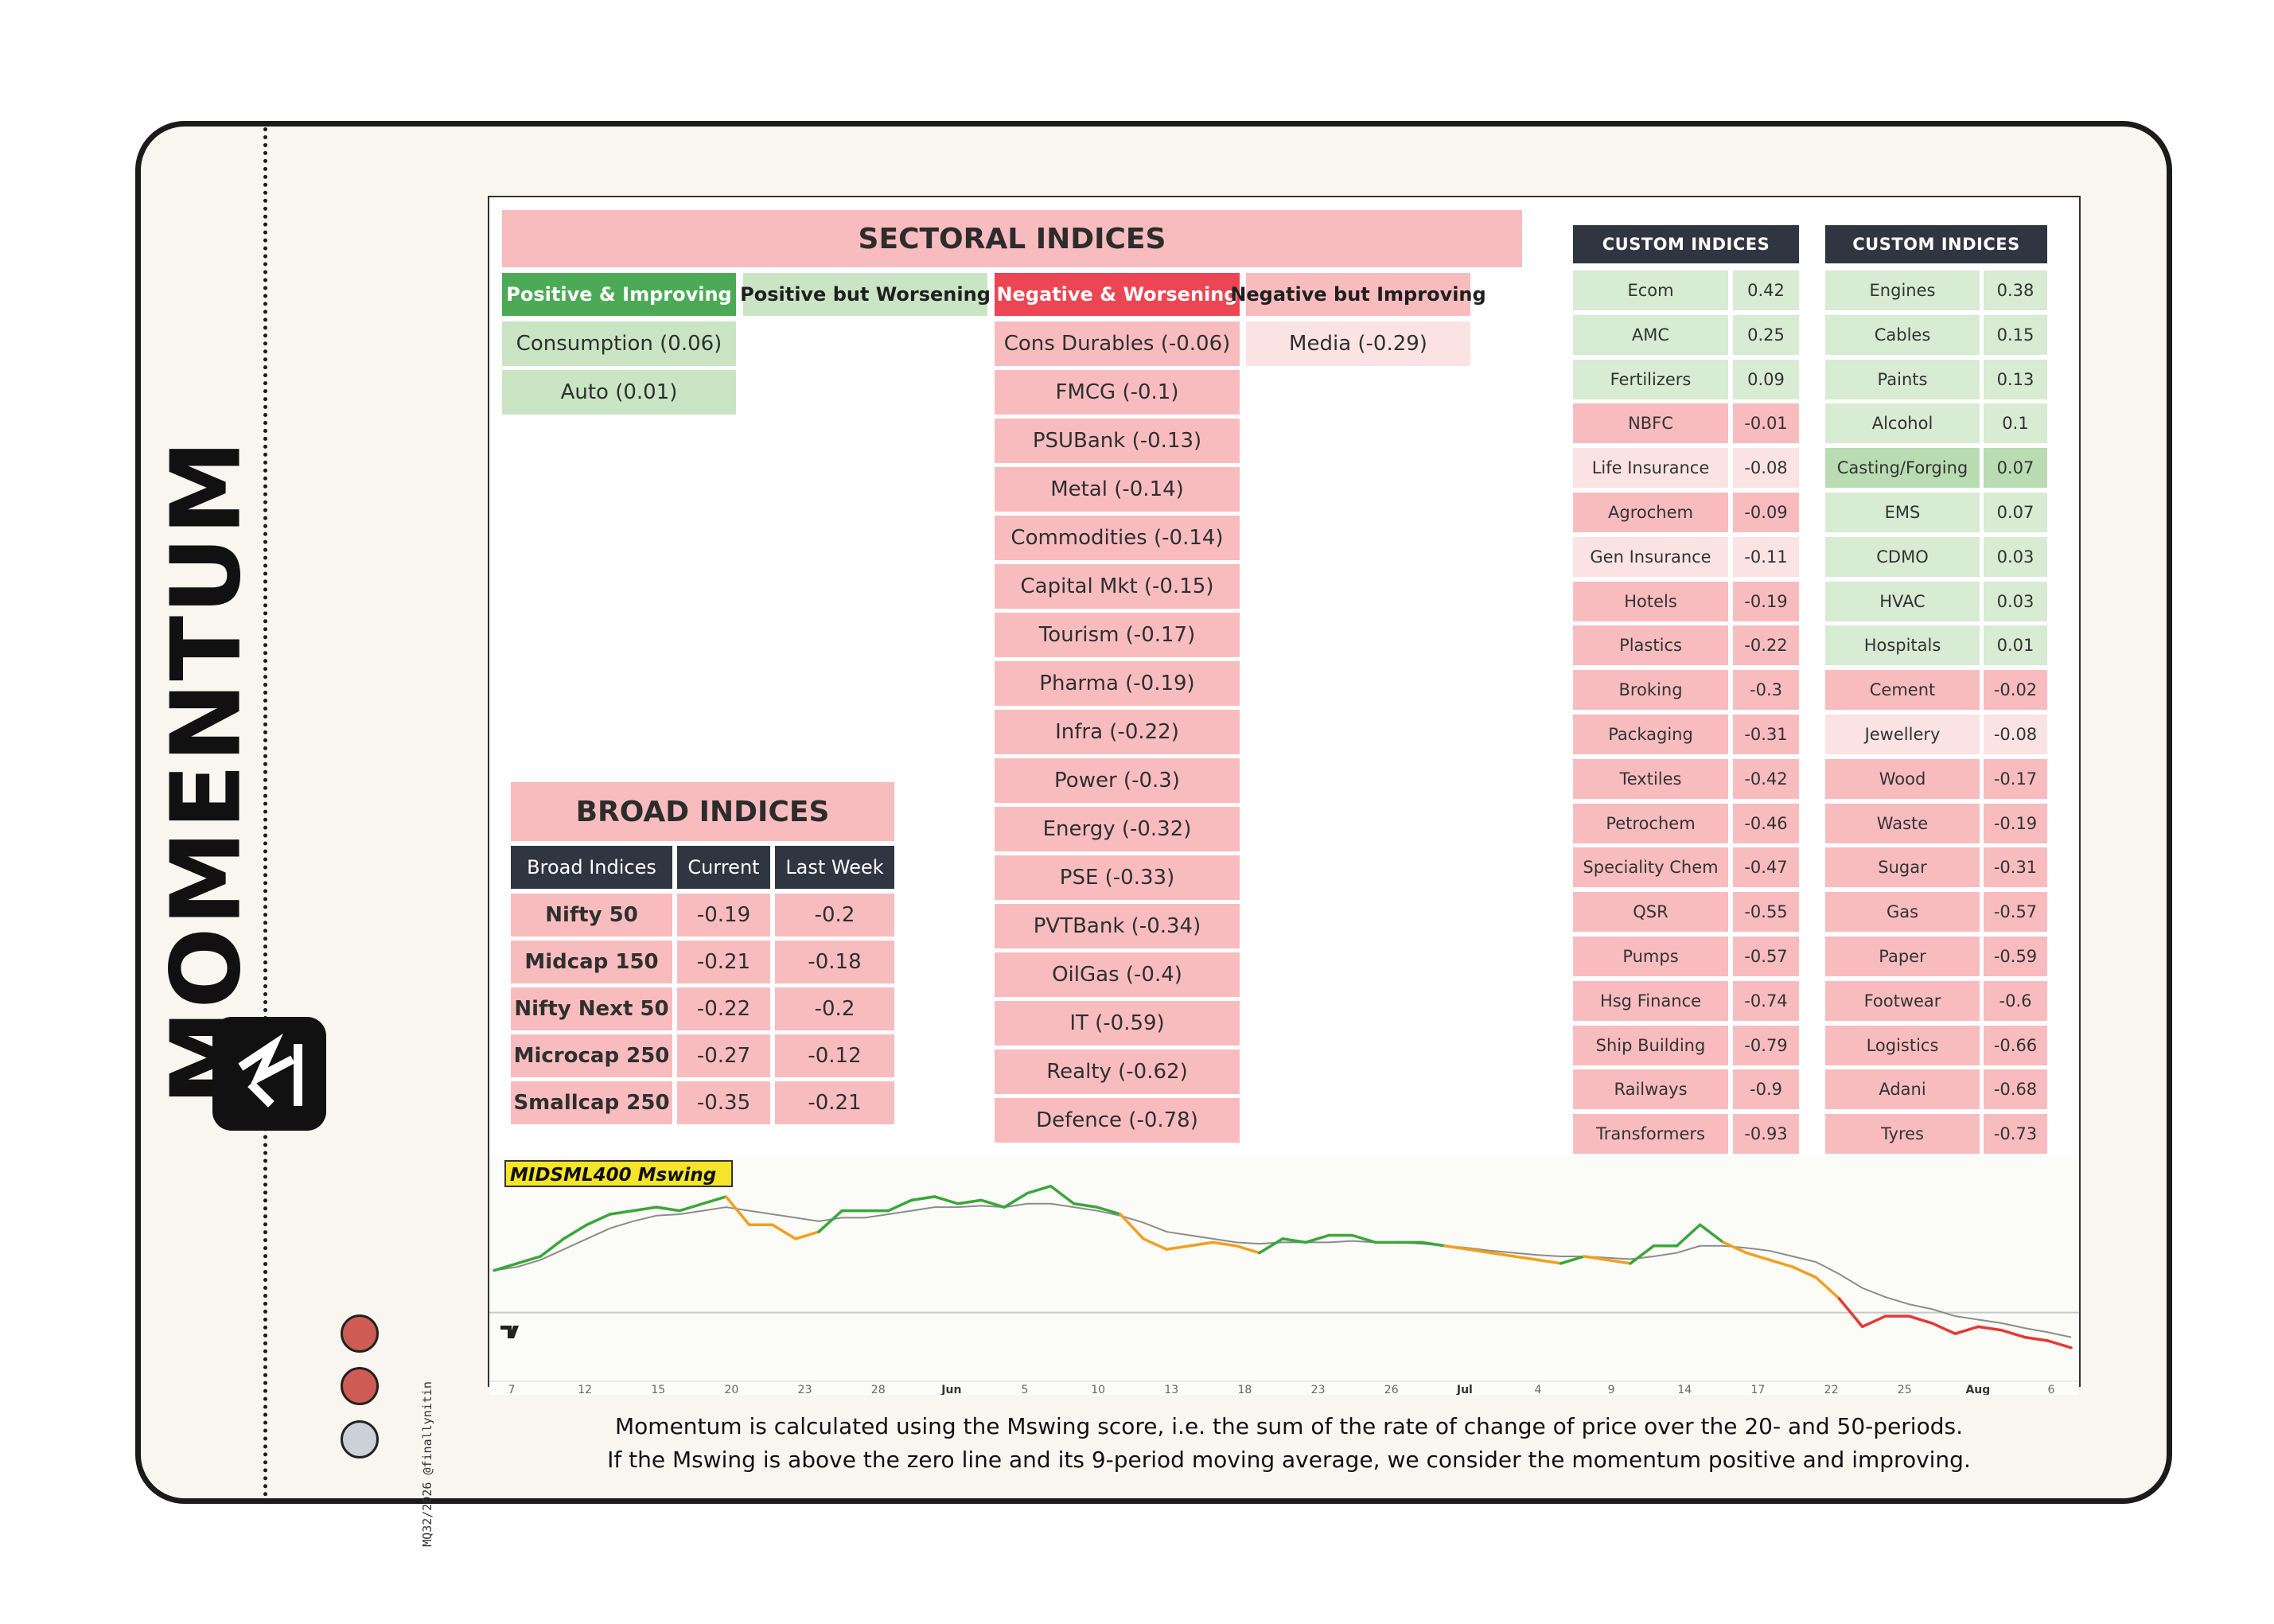 Image resolution: width=2274 pixels, height=1624 pixels. I want to click on custom-index-value: 0.42, so click(1766, 290).